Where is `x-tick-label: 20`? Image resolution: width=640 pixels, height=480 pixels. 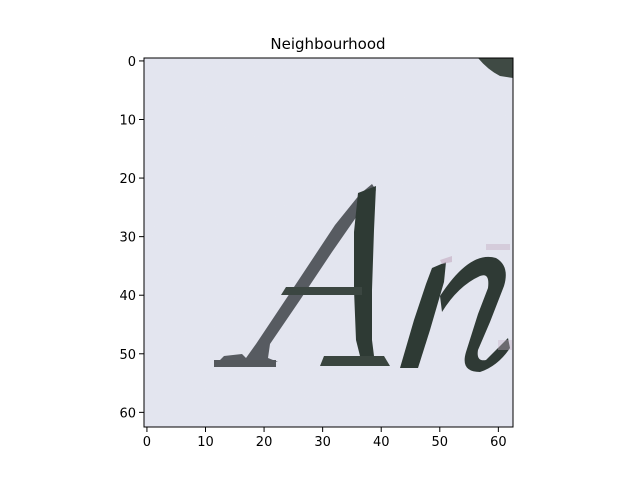
x-tick-label: 20 is located at coordinates (264, 442).